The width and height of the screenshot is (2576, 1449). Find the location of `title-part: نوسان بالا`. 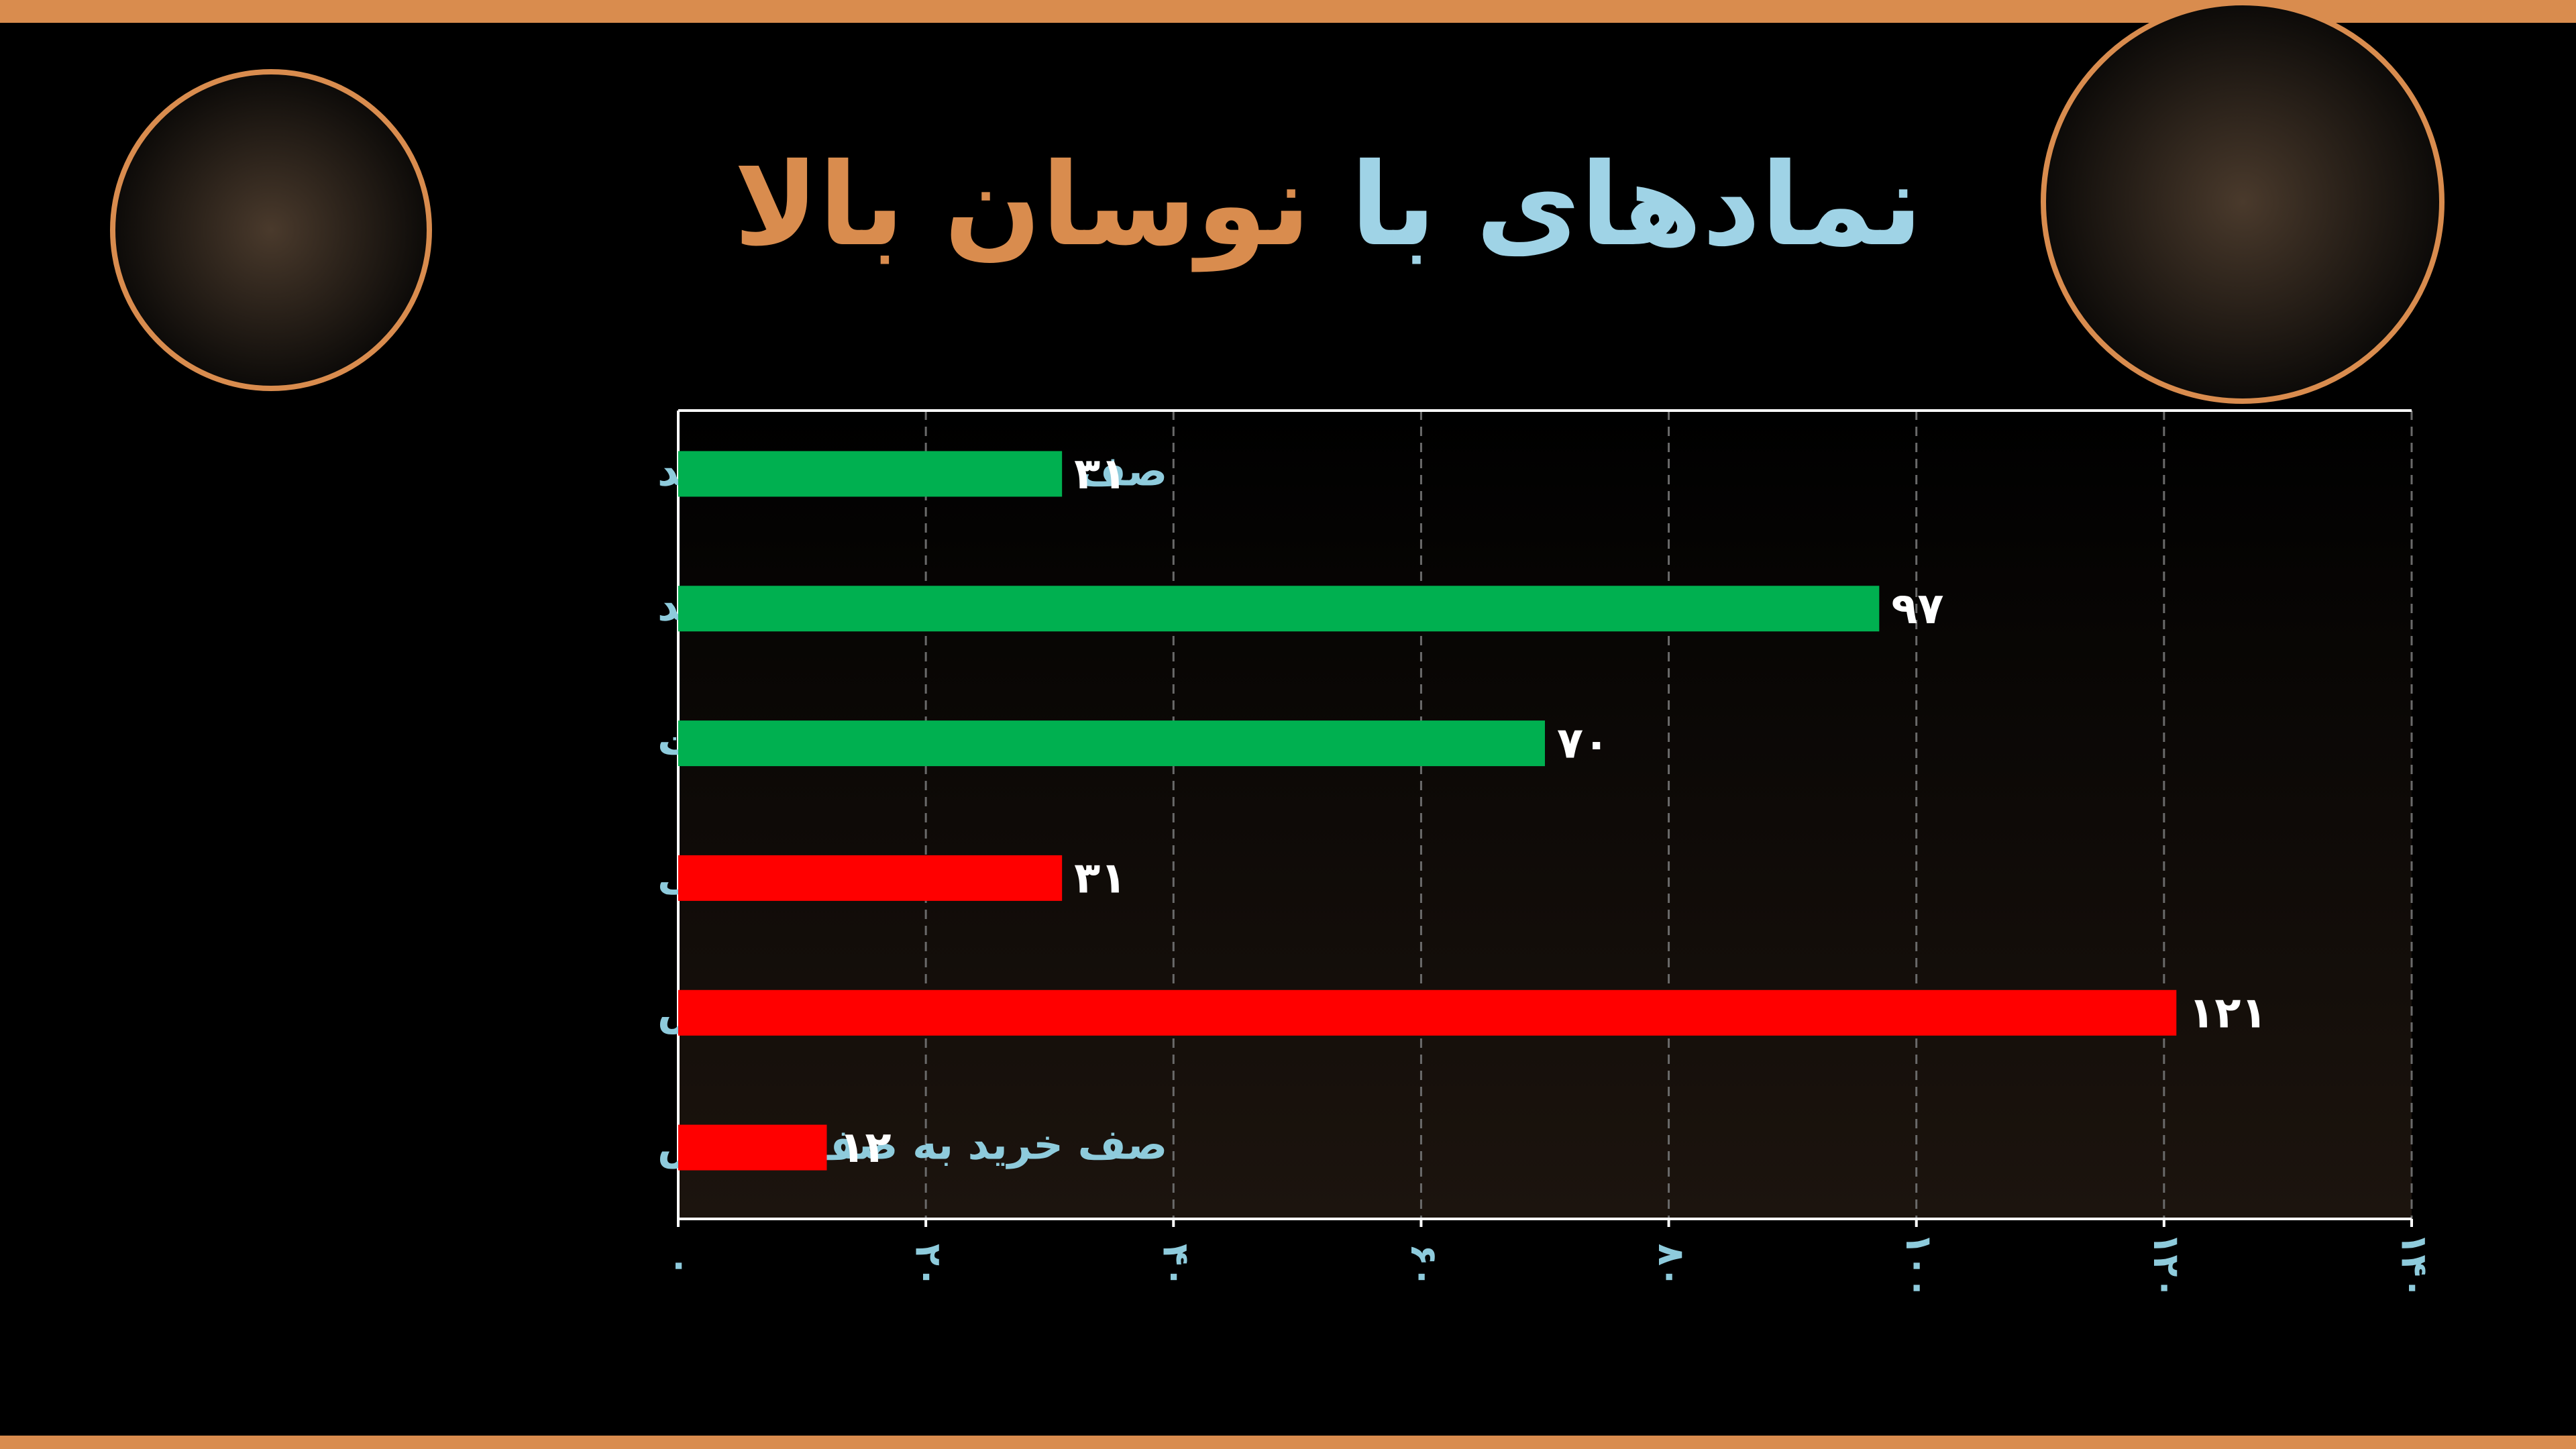

title-part: نوسان بالا is located at coordinates (1022, 205).